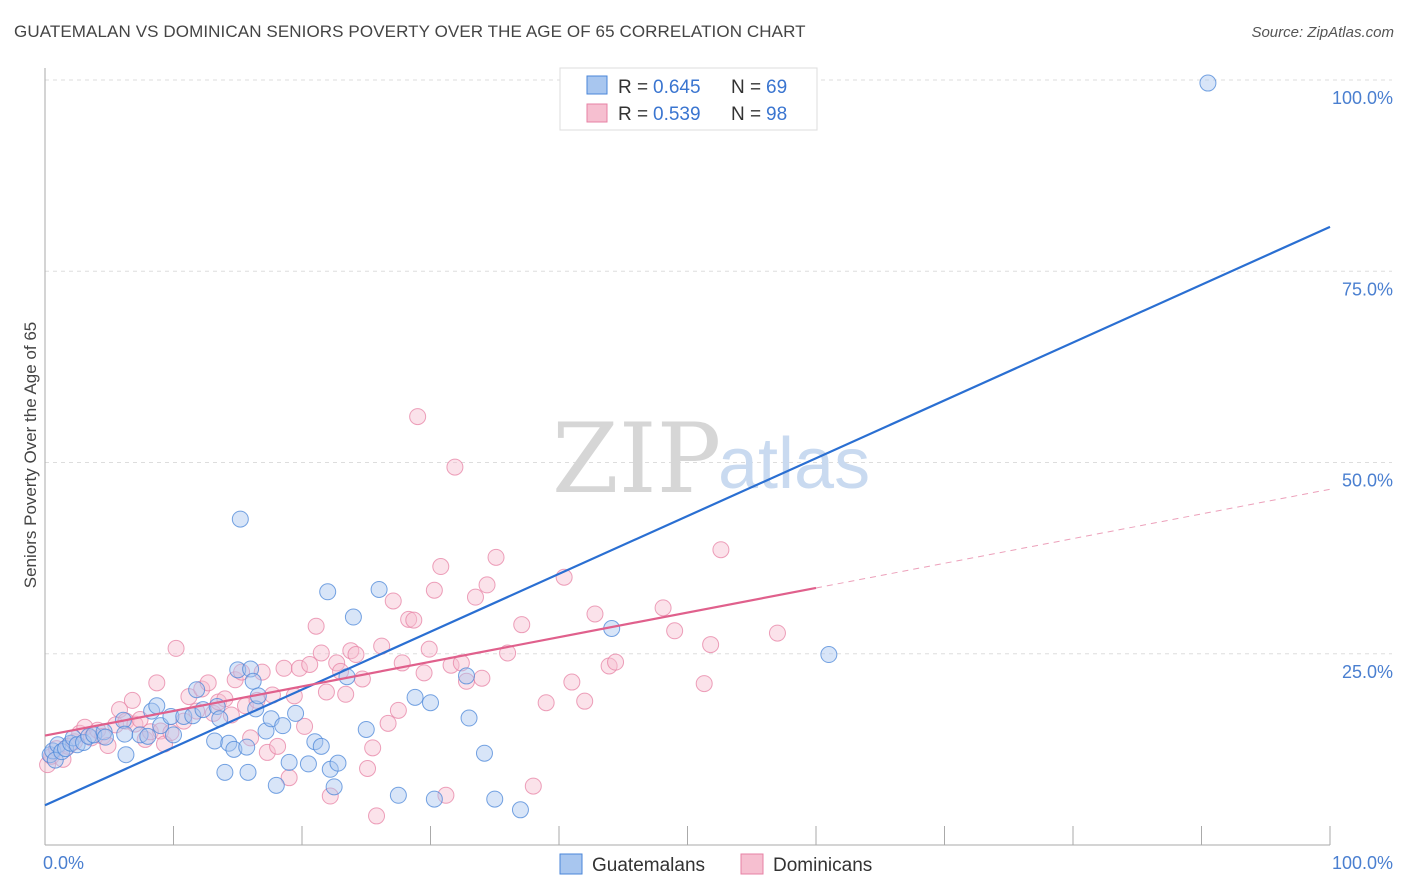 The image size is (1406, 892). Describe the element at coordinates (1362, 863) in the screenshot. I see `x-tick-label-max: 100.0%` at that location.